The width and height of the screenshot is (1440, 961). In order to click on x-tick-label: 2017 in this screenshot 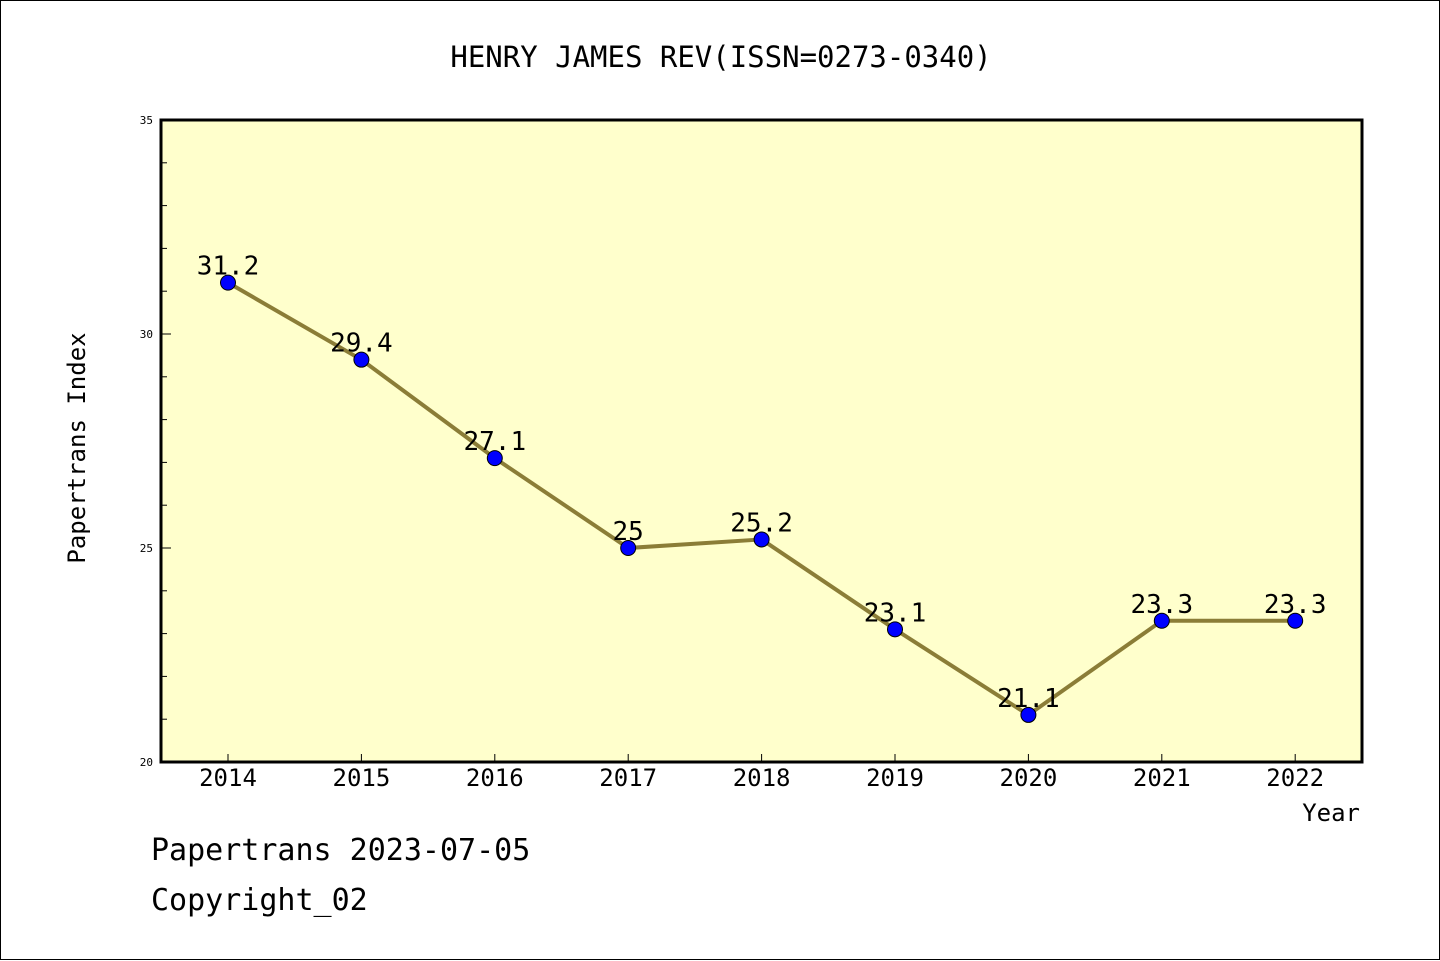, I will do `click(628, 778)`.